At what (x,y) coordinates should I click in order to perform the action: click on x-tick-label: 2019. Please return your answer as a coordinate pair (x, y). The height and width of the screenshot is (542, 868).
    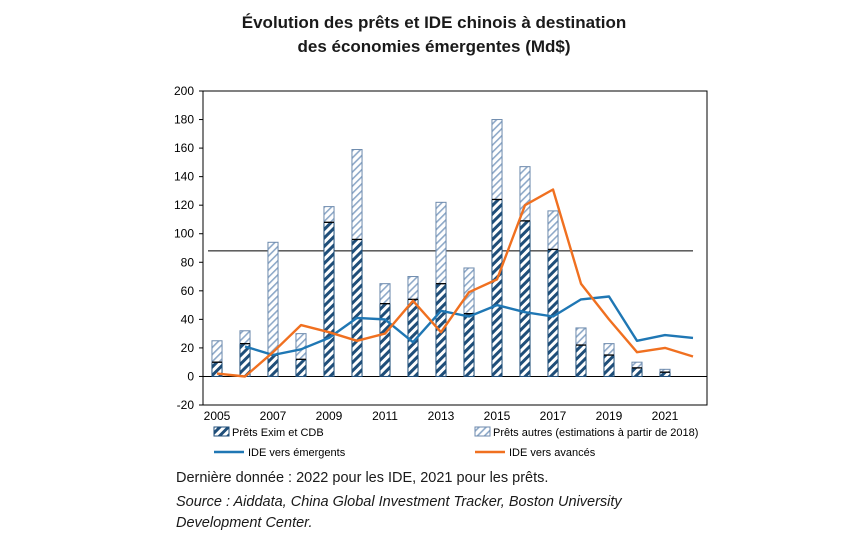
    Looking at the image, I should click on (609, 416).